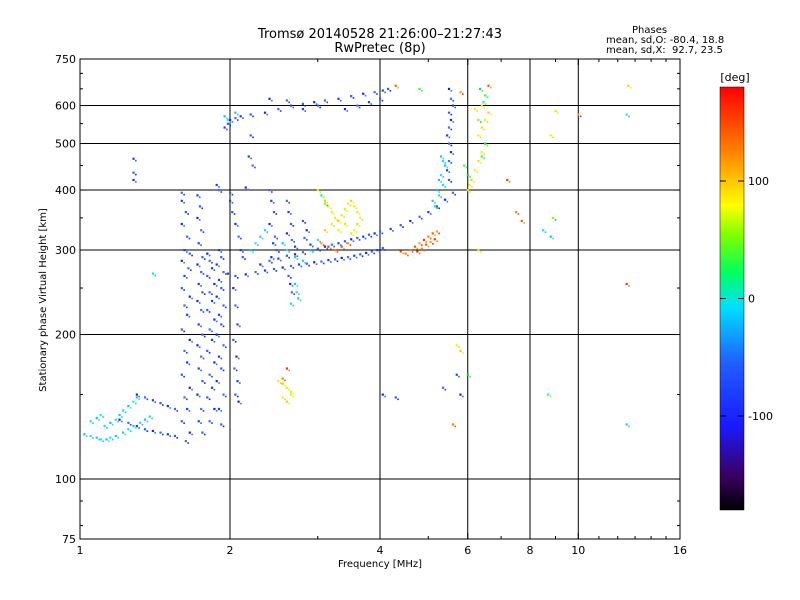 The height and width of the screenshot is (600, 800). I want to click on phase-heading: Phases, so click(650, 30).